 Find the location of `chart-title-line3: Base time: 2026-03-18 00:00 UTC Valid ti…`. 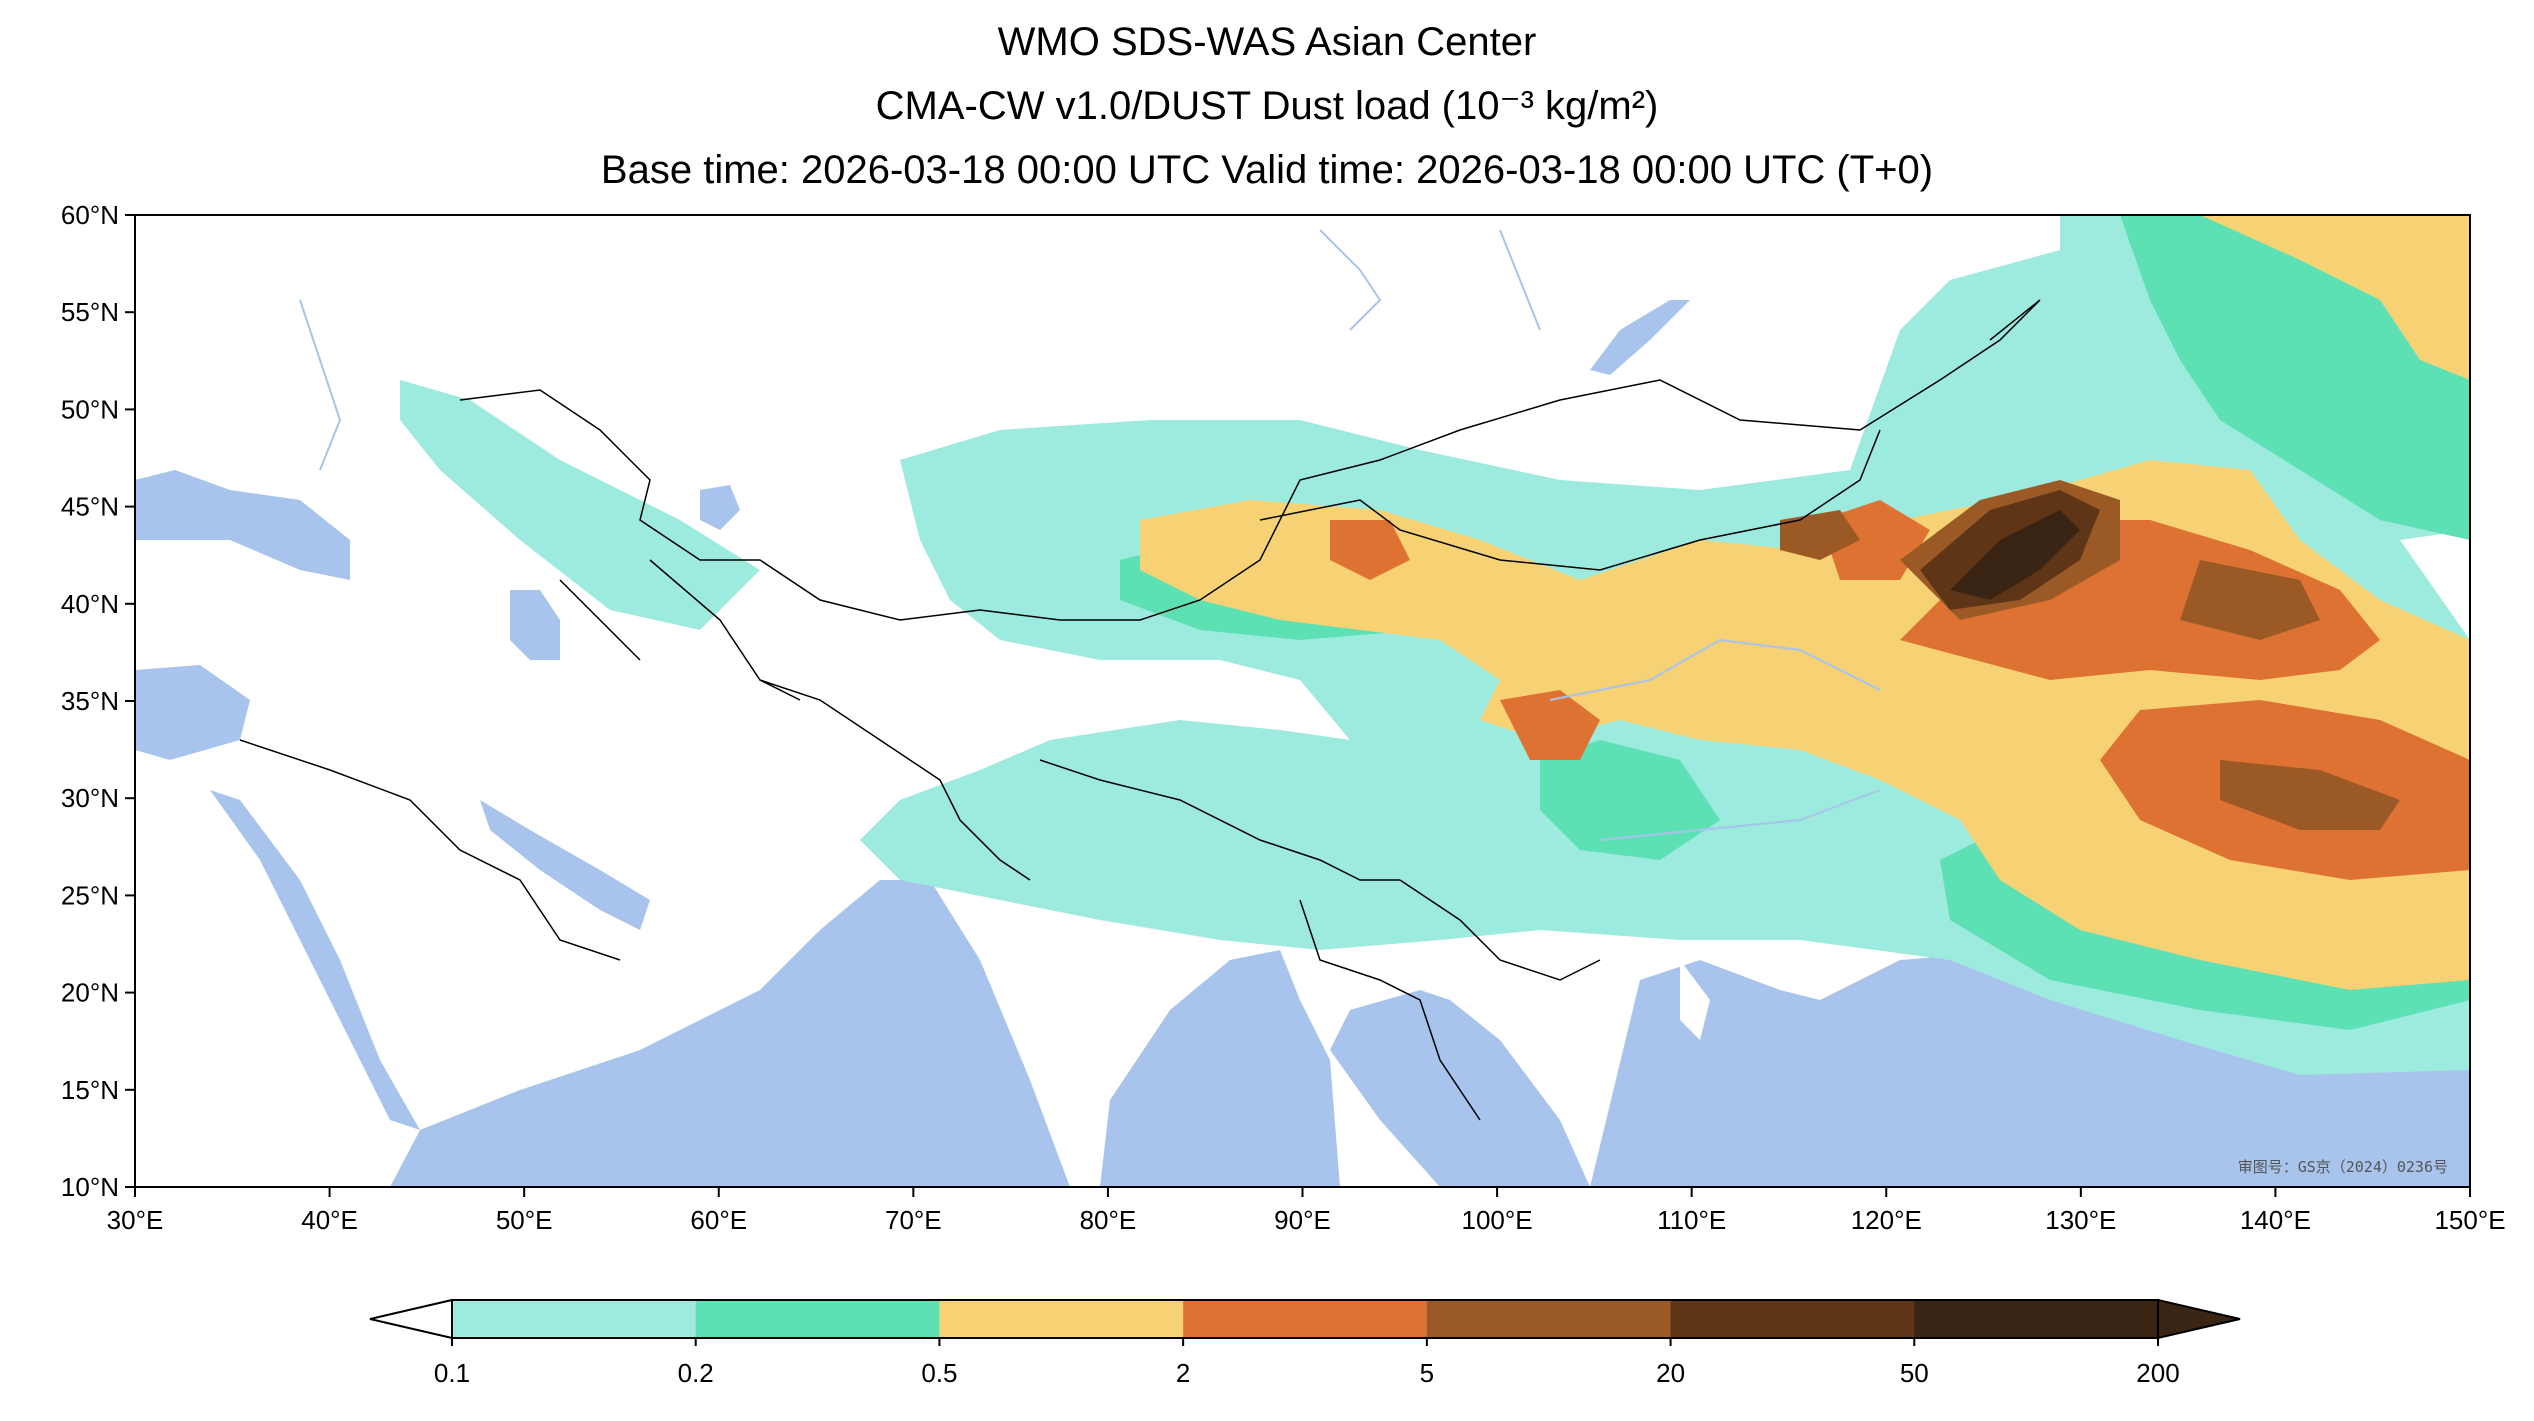

chart-title-line3: Base time: 2026-03-18 00:00 UTC Valid ti… is located at coordinates (1267, 170).